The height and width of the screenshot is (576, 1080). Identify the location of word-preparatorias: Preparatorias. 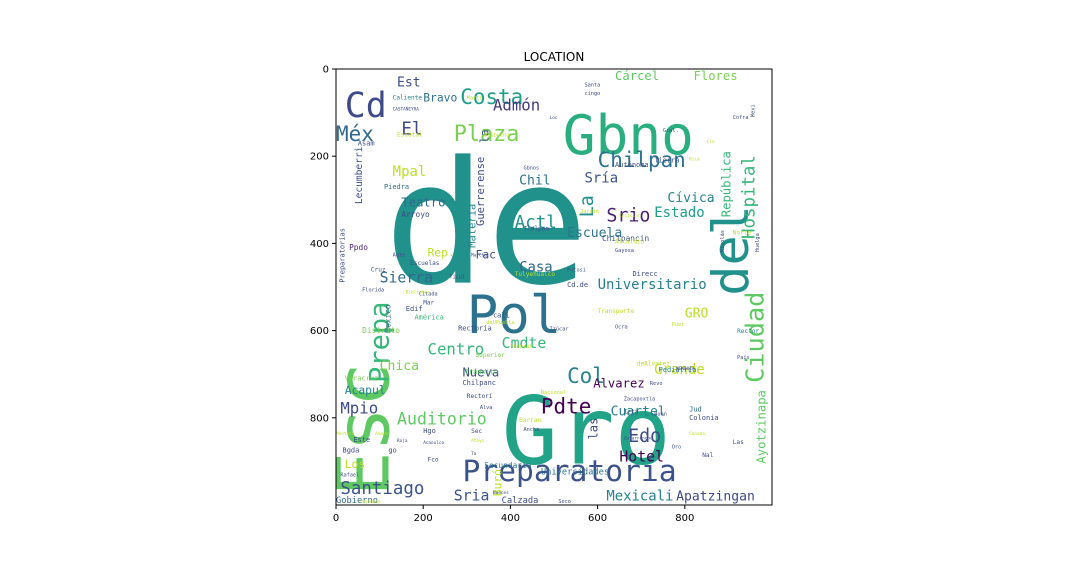
(343, 255).